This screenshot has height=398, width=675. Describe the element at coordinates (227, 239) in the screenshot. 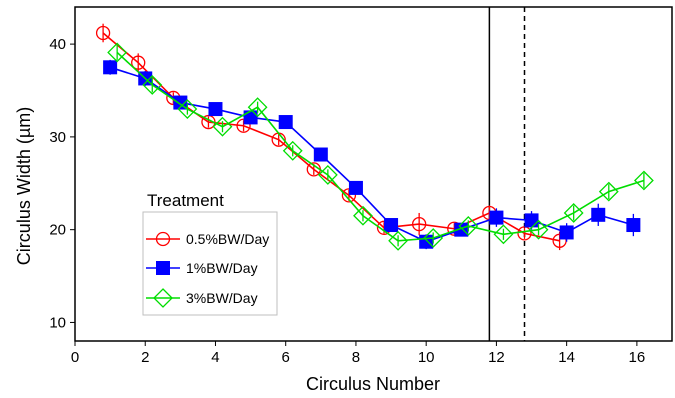

I see `legend-label-0-5-bw-day: 0.5%BW/Day` at that location.